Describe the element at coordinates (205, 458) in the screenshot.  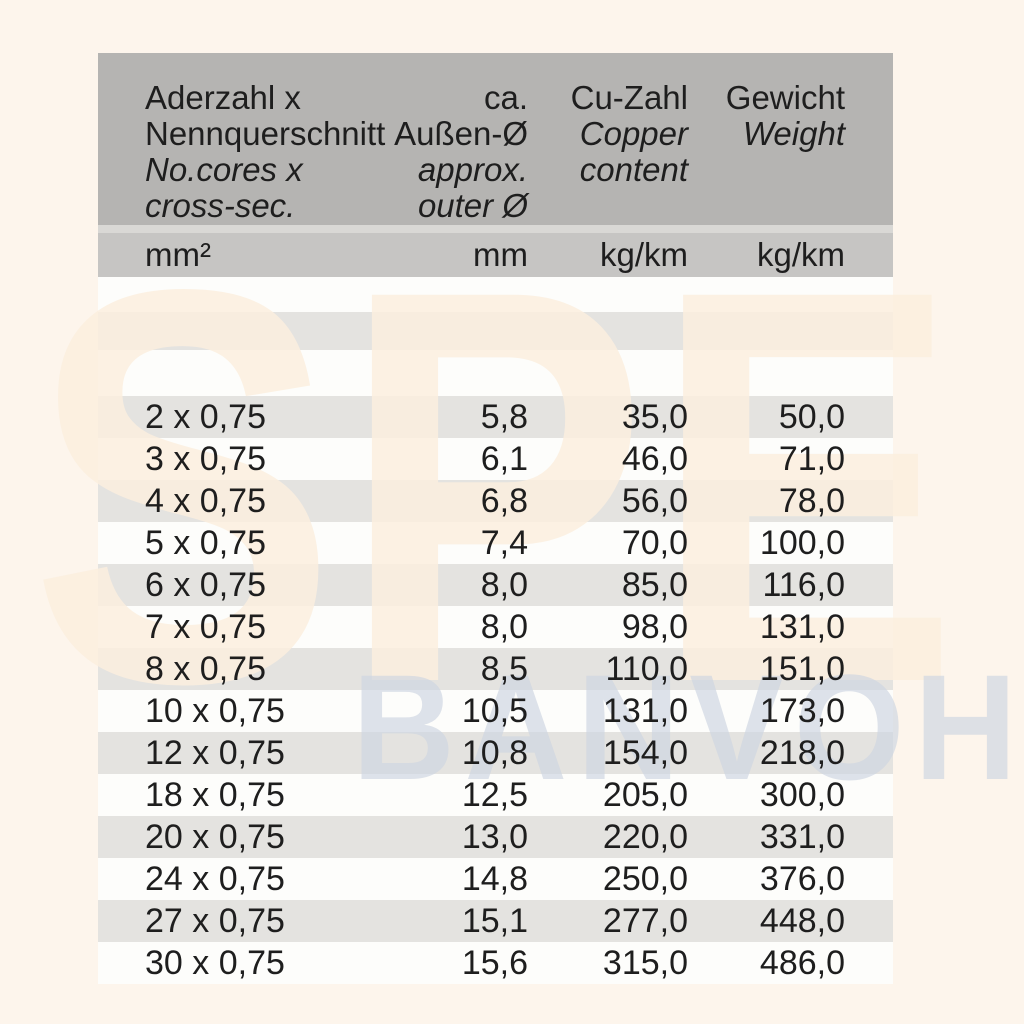
I see `row-cores-cross-sec: 3 x 0,75` at that location.